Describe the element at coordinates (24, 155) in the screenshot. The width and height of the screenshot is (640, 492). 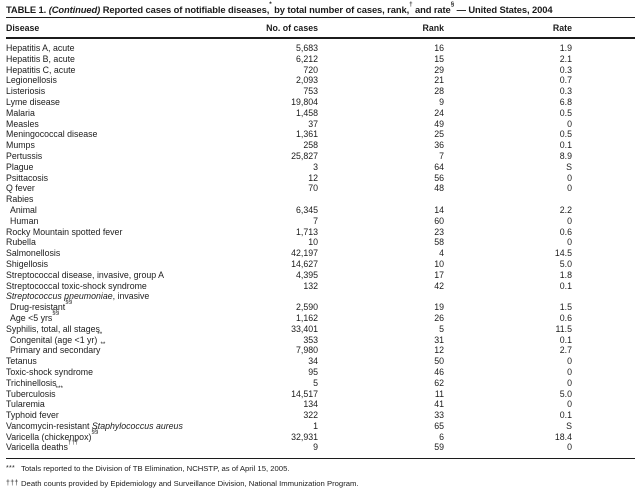
I see `disease-cell: Pertussis` at that location.